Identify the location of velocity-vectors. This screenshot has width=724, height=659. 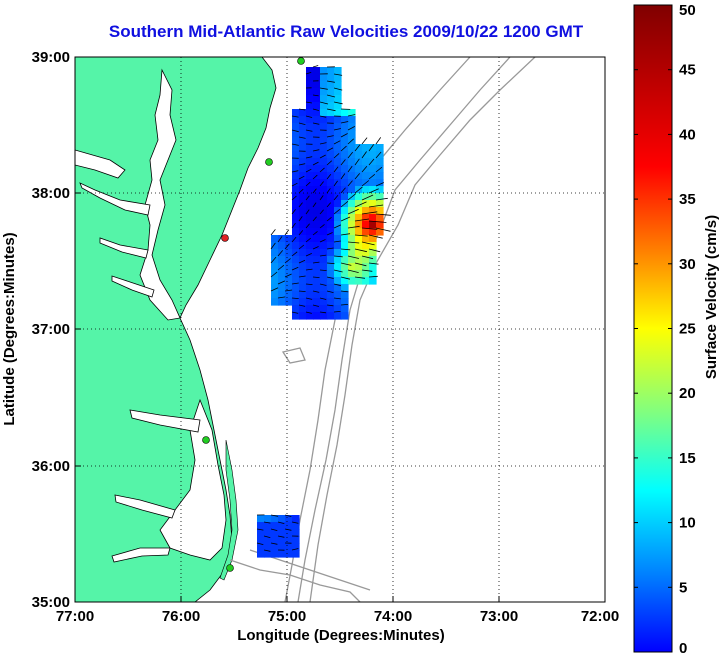
(323, 308).